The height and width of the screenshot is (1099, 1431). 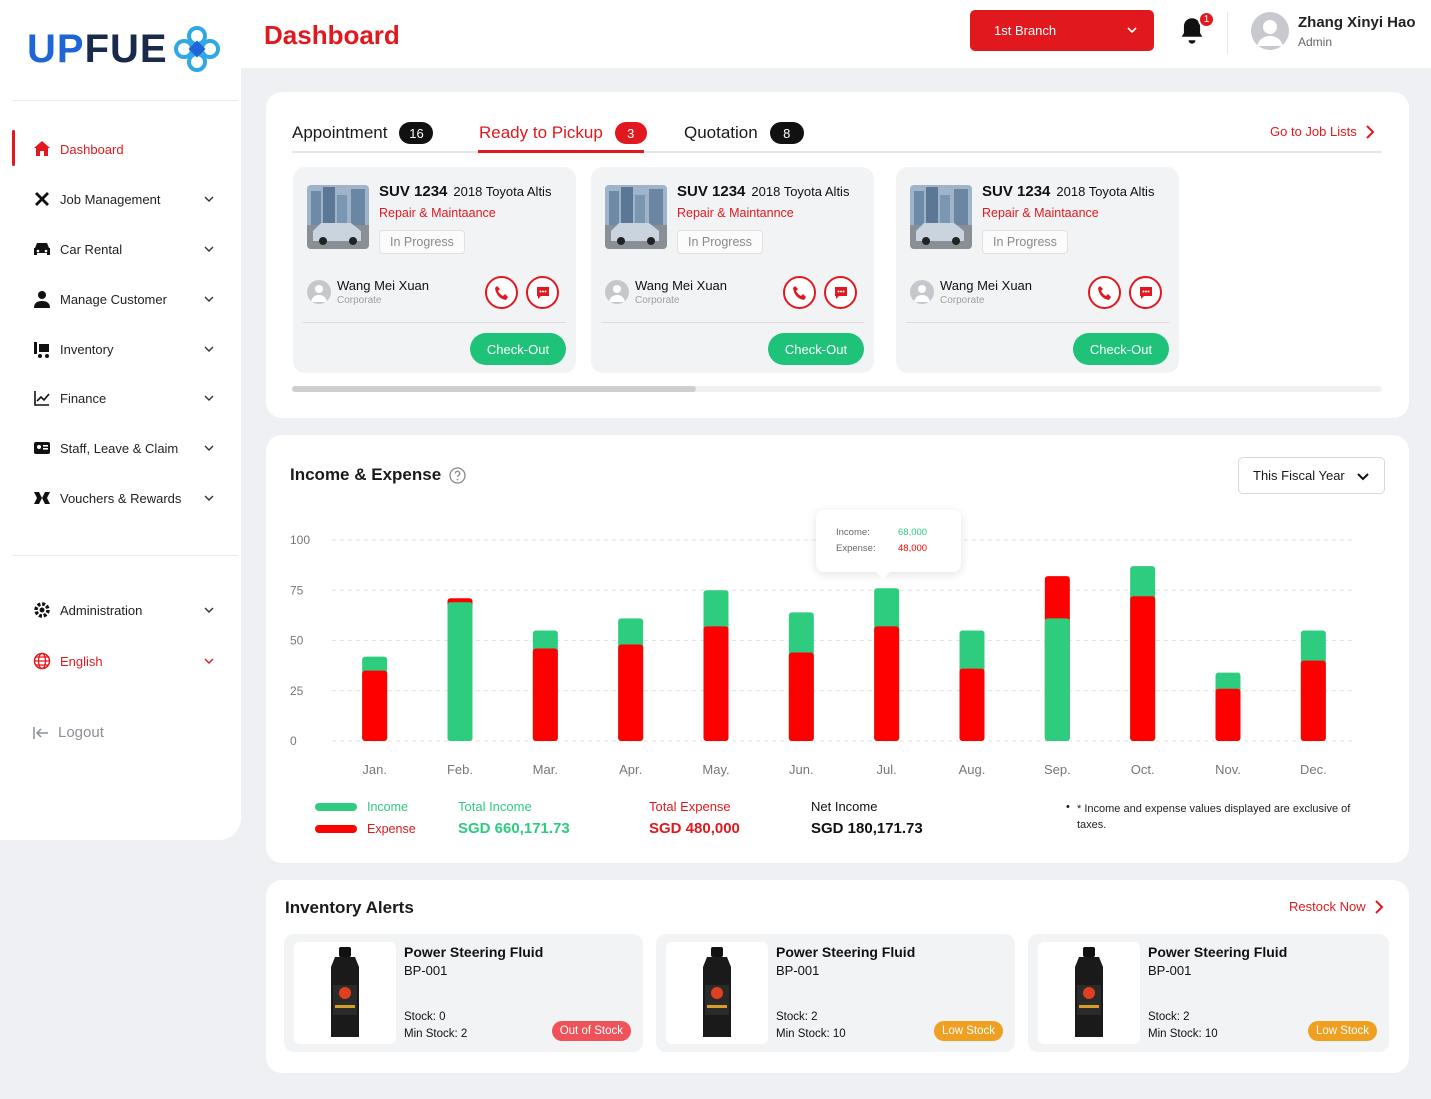 What do you see at coordinates (1299, 475) in the screenshot?
I see `period-label: This Fiscal Year` at bounding box center [1299, 475].